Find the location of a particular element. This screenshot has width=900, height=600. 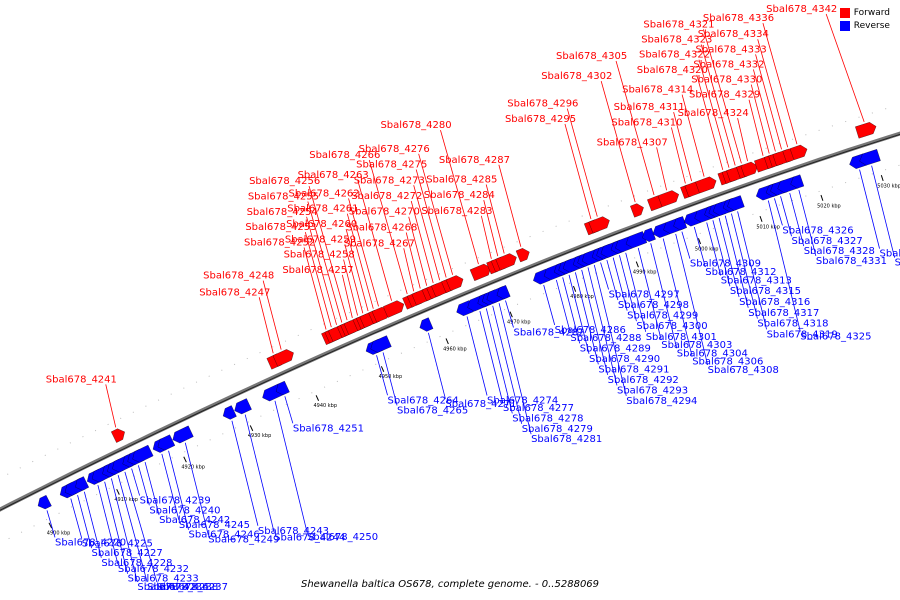

forward-gene-label: Sbal678_4280 is located at coordinates (415, 125).